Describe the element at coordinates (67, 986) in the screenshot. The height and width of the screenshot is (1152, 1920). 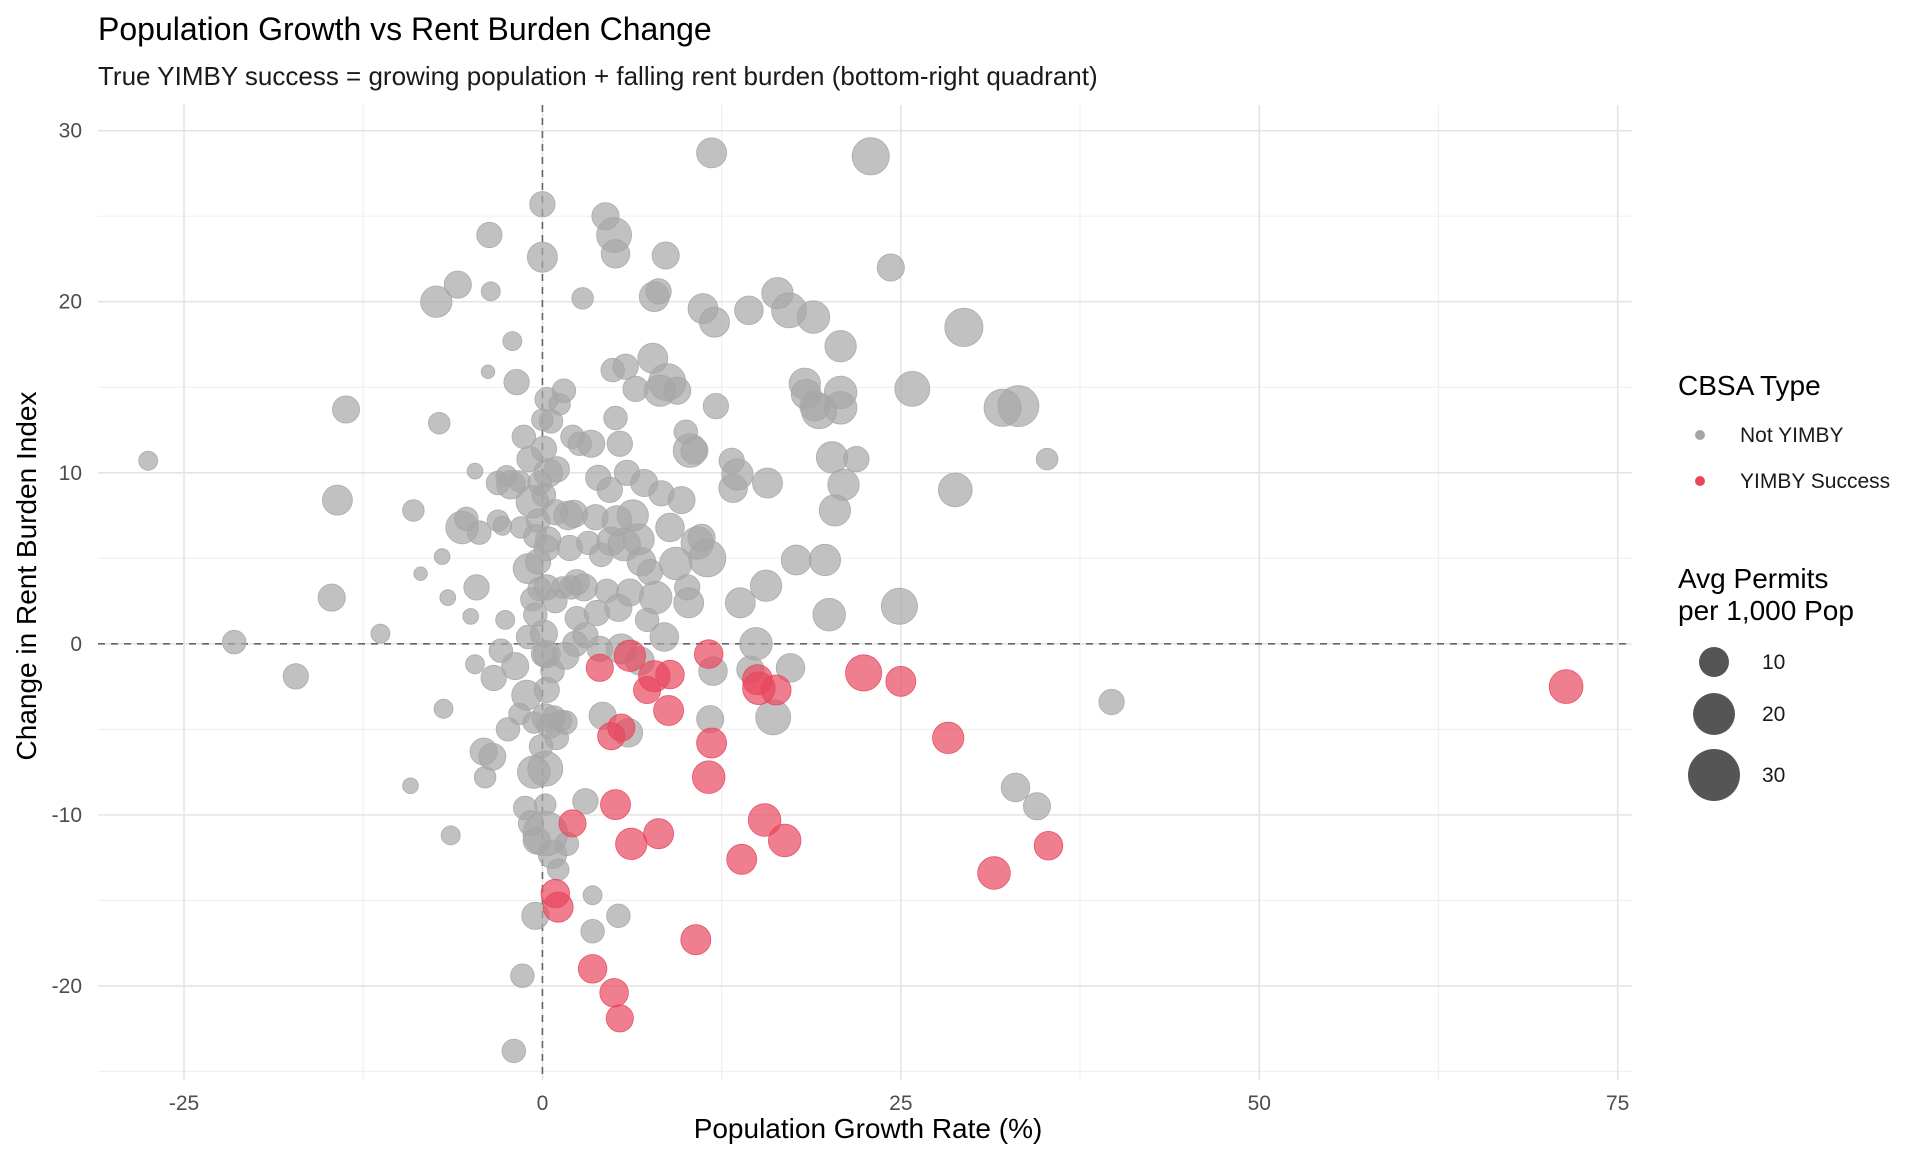
I see `y-tick-label: -20` at that location.